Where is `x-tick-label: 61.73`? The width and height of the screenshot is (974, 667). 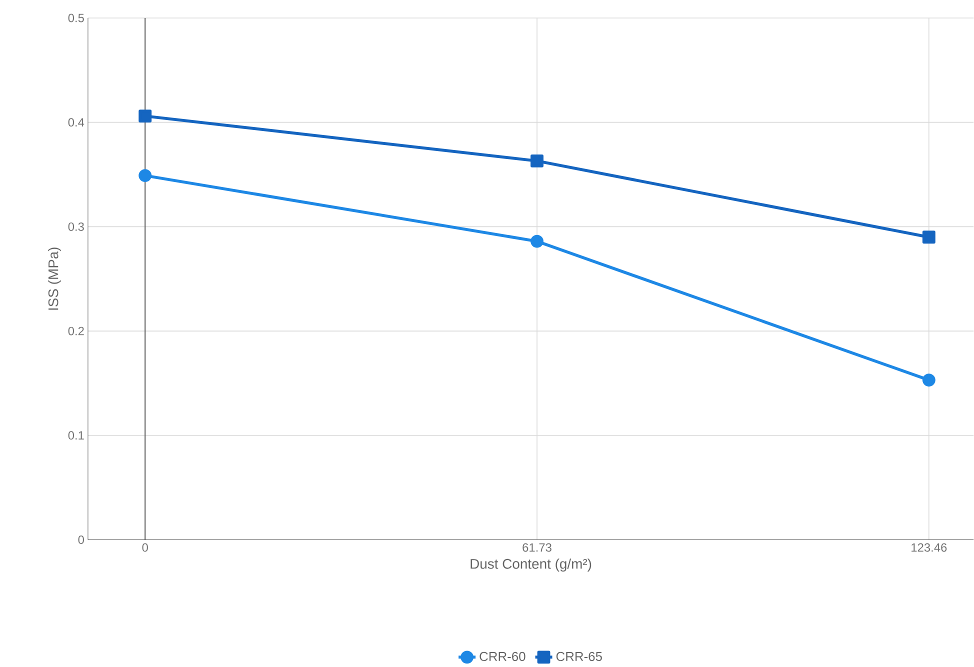
x-tick-label: 61.73 is located at coordinates (537, 547).